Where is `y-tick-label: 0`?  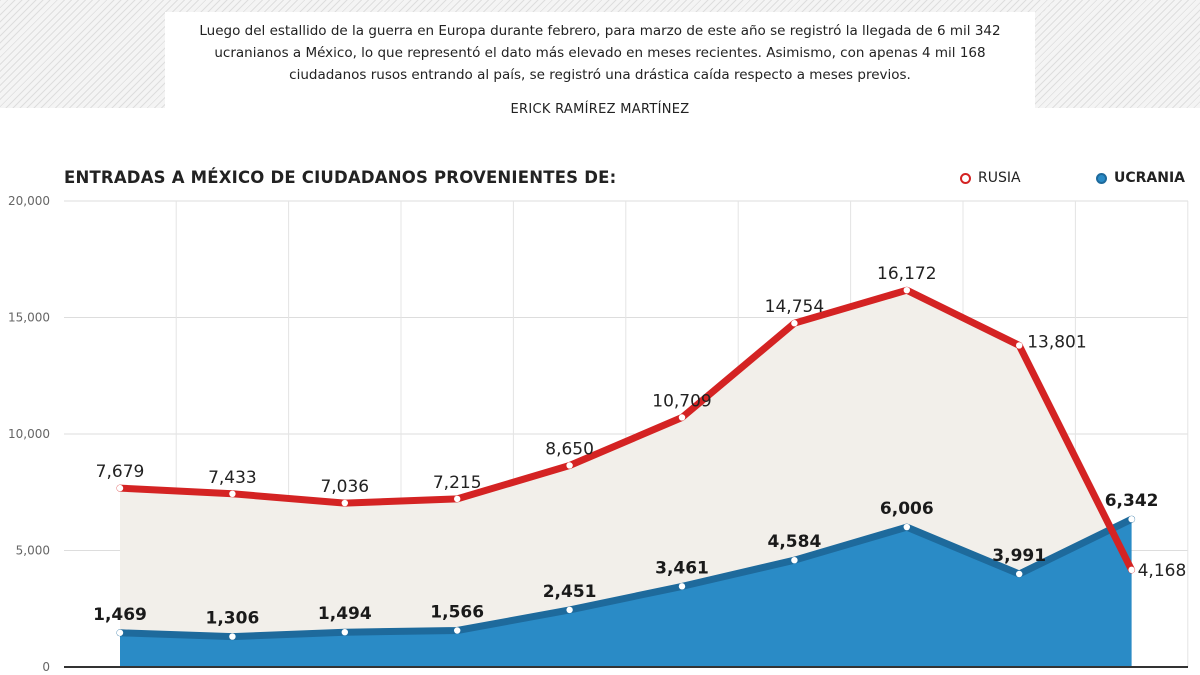
y-tick-label: 0 is located at coordinates (46, 667).